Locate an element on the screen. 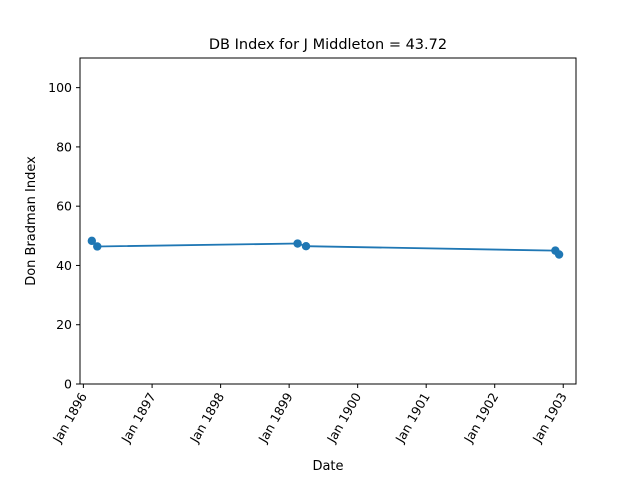 The width and height of the screenshot is (640, 480). x-tick-label: Jan 1903 is located at coordinates (549, 418).